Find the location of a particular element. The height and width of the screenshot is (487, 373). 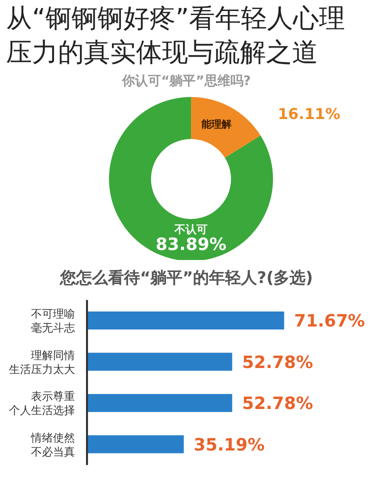

chart-subtitle: 你认可“躺平”思维吗? is located at coordinates (186, 81).